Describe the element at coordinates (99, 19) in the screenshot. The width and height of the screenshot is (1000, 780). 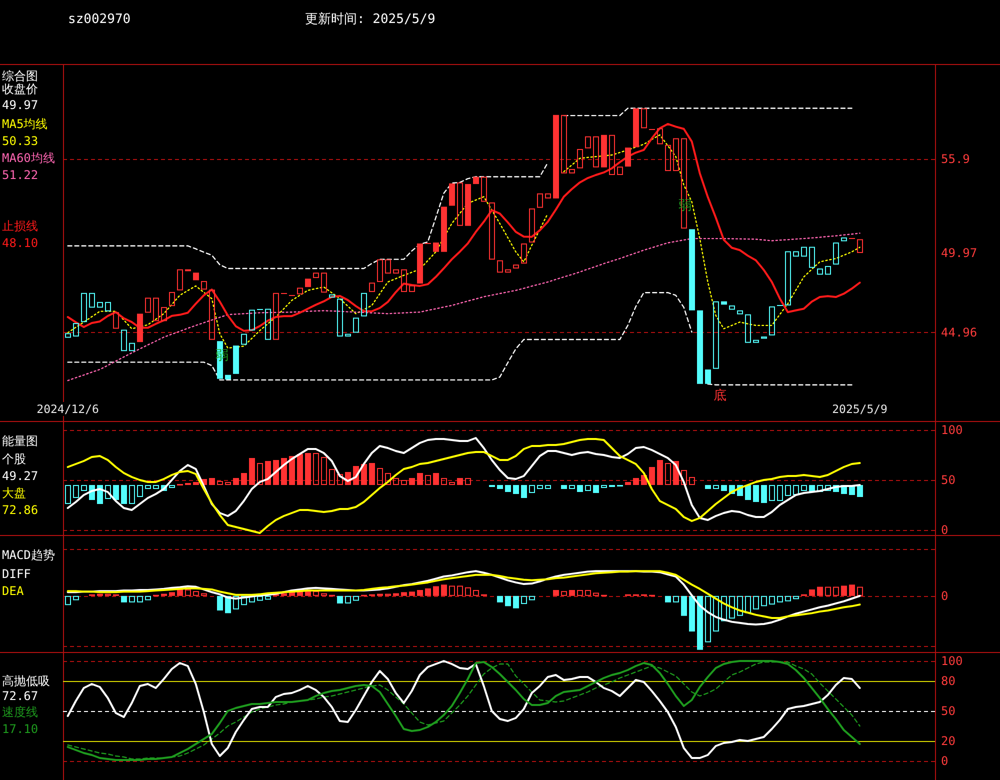
I see `note: sz002970` at that location.